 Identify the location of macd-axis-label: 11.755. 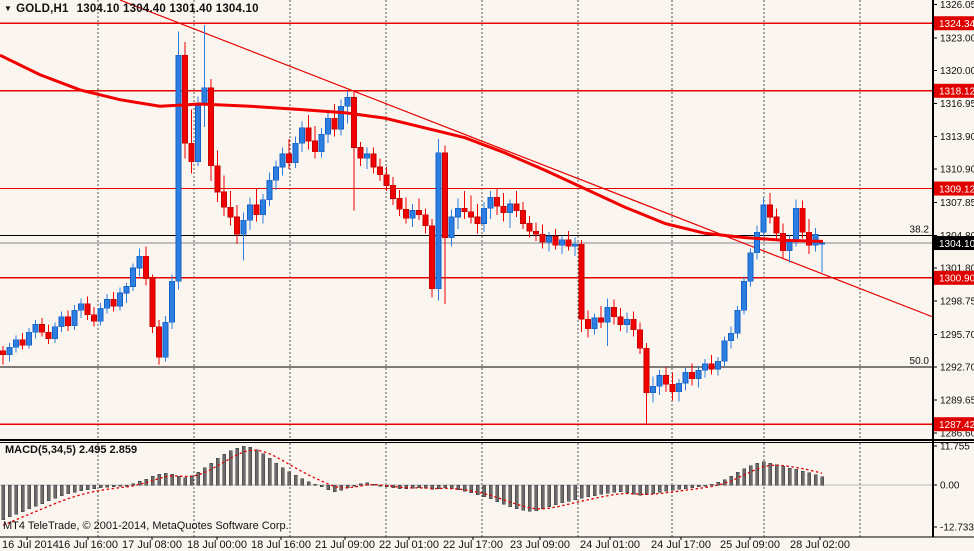
(955, 446).